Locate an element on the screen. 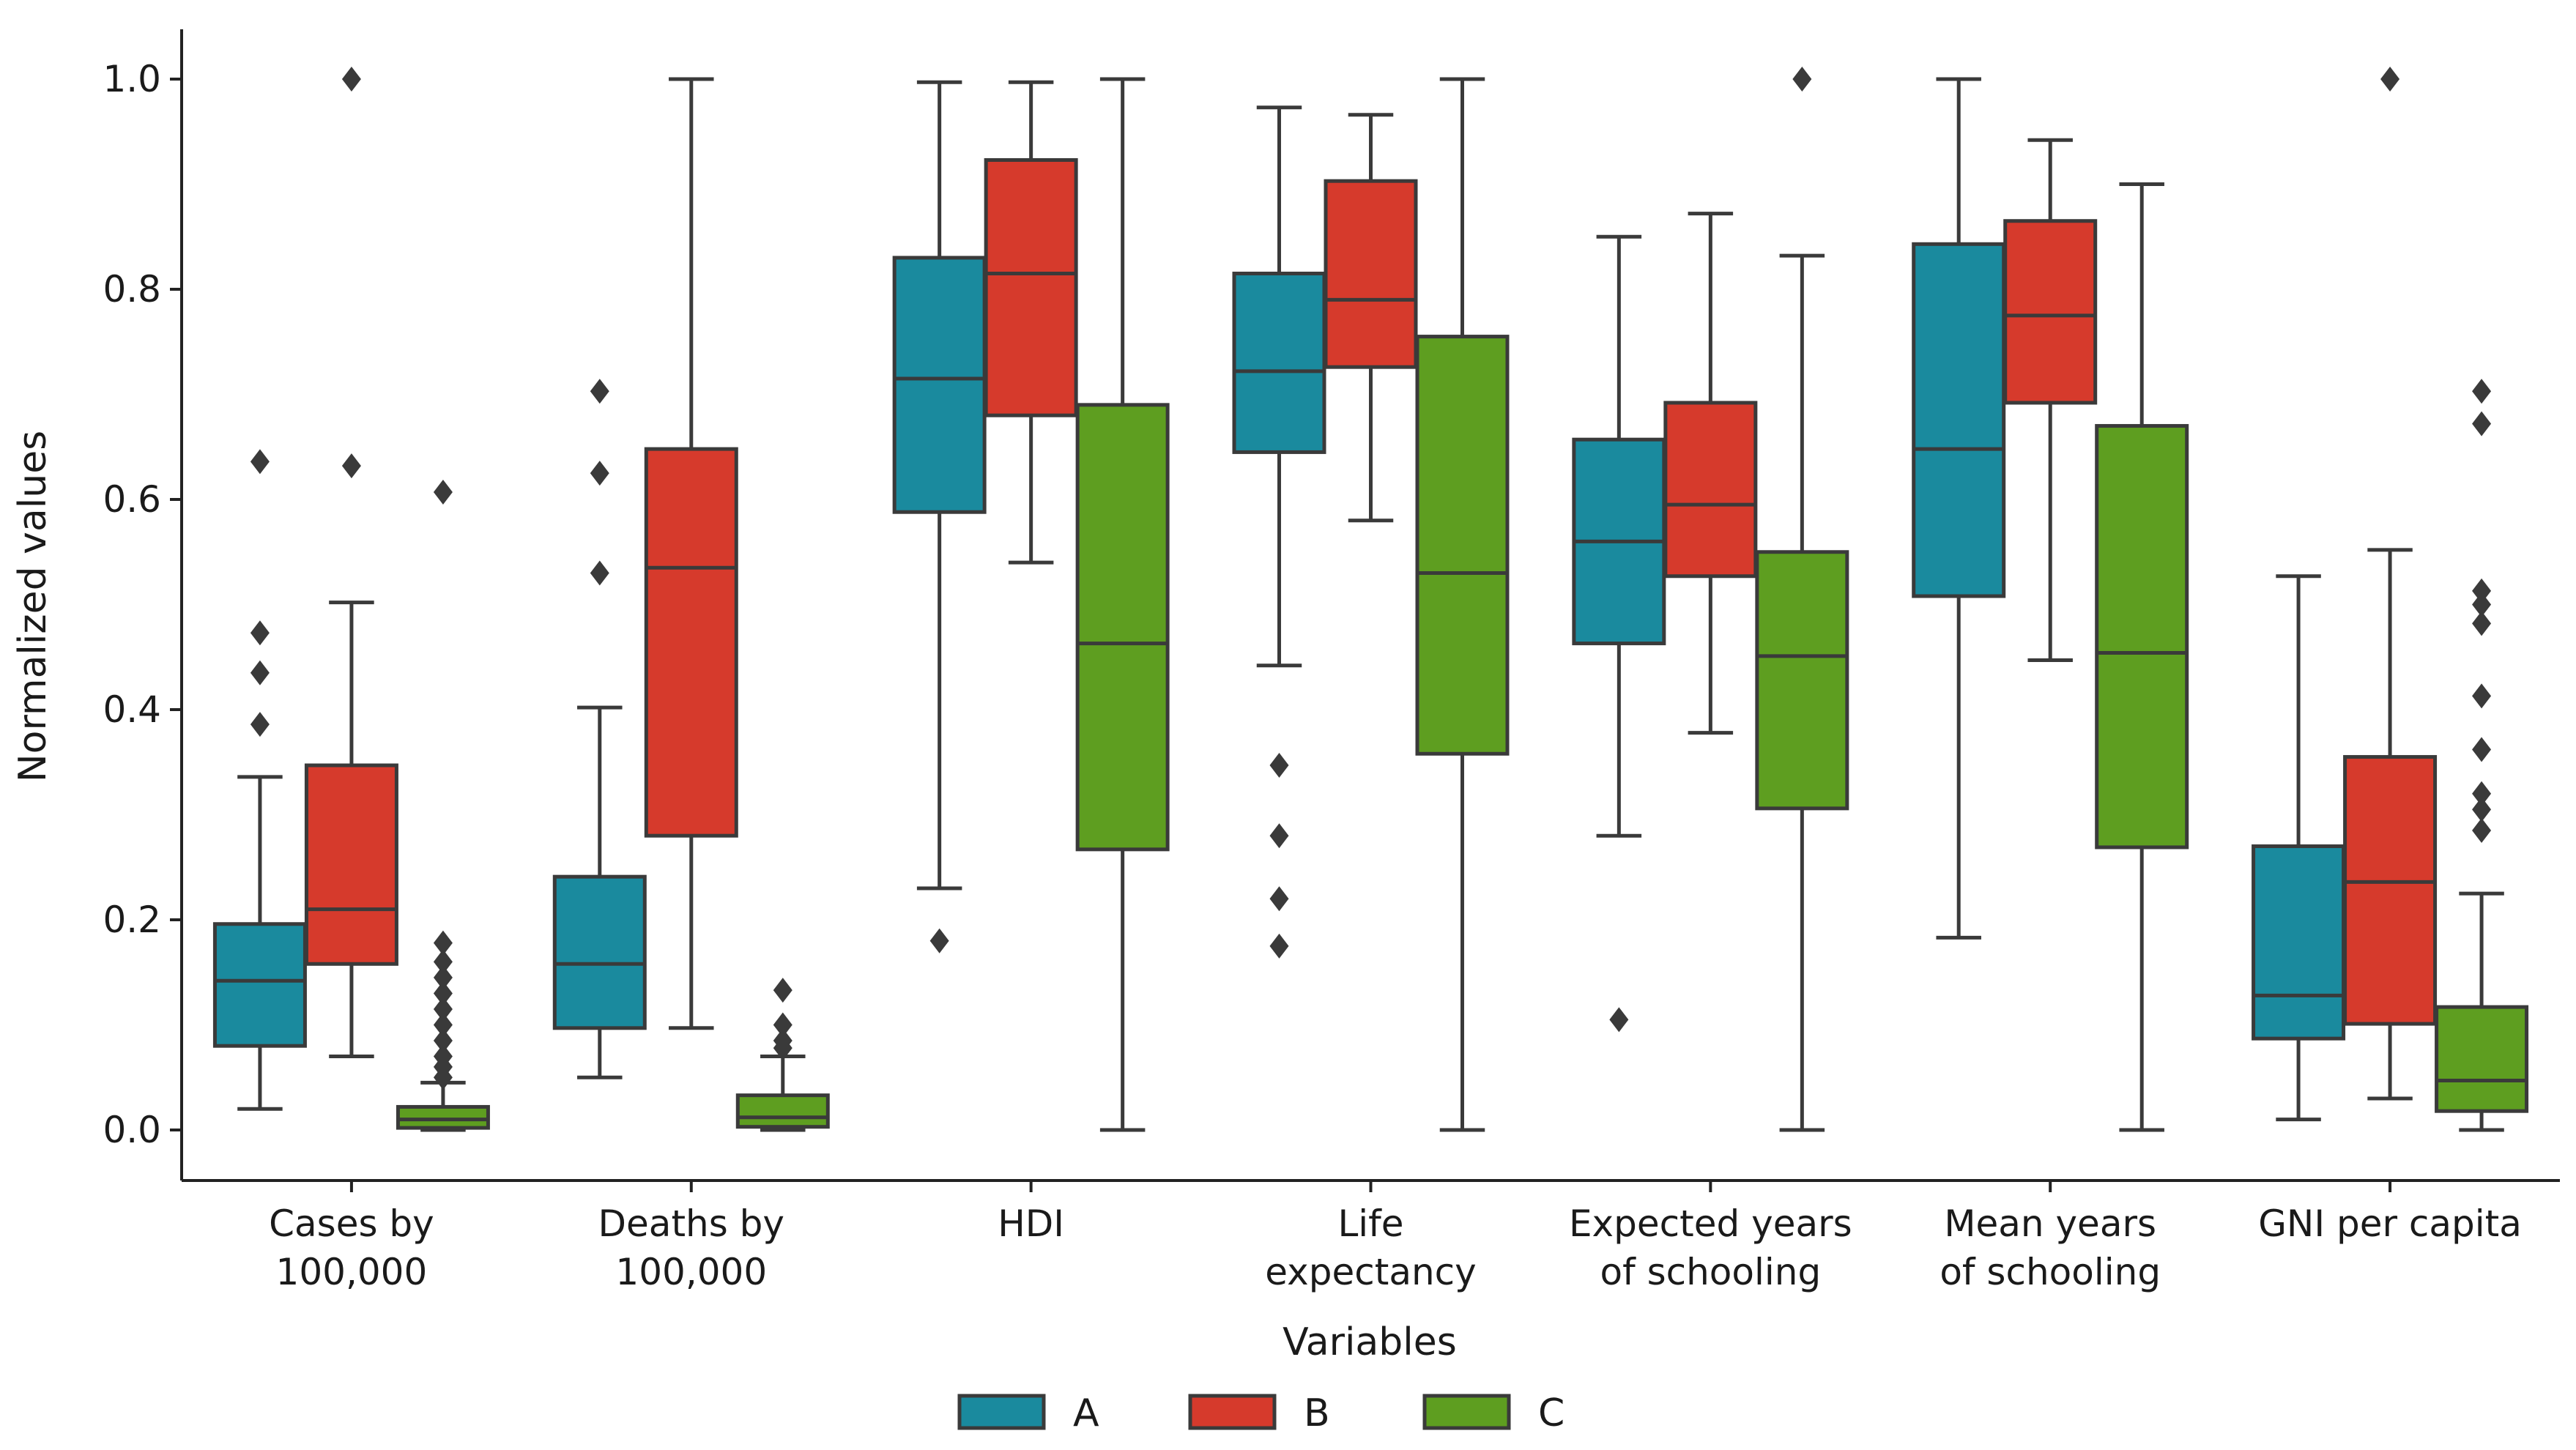 The height and width of the screenshot is (1450, 2576). x-tick-label: GNI per capita is located at coordinates (2390, 1224).